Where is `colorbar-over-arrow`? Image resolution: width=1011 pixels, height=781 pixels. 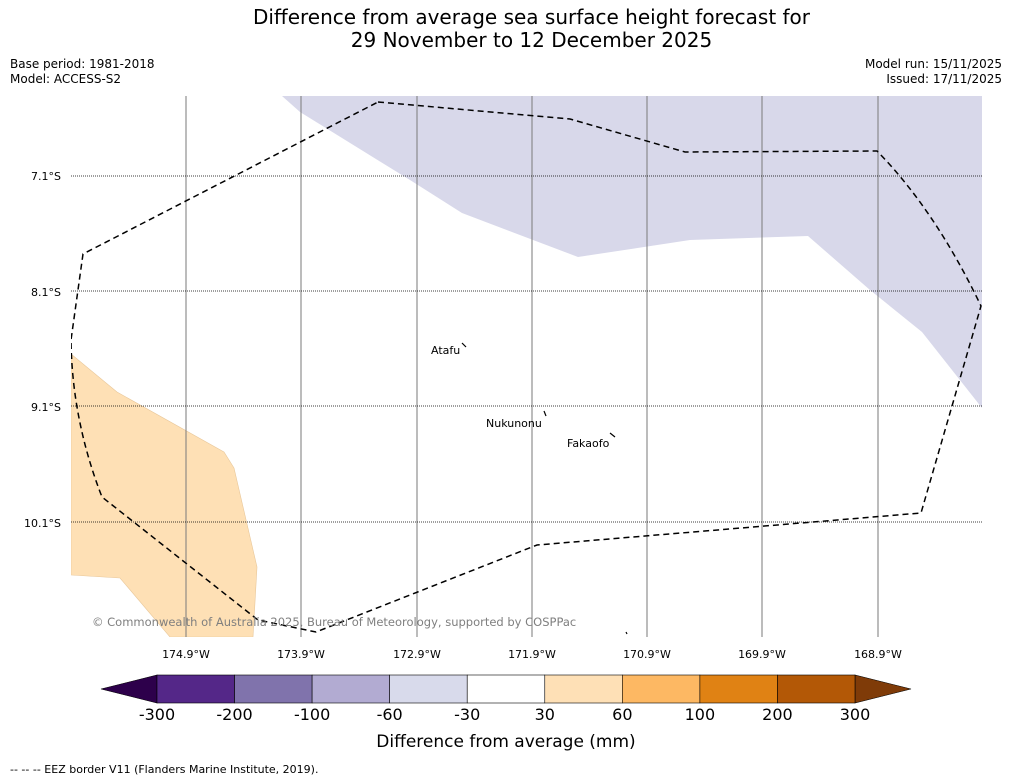 colorbar-over-arrow is located at coordinates (883, 689).